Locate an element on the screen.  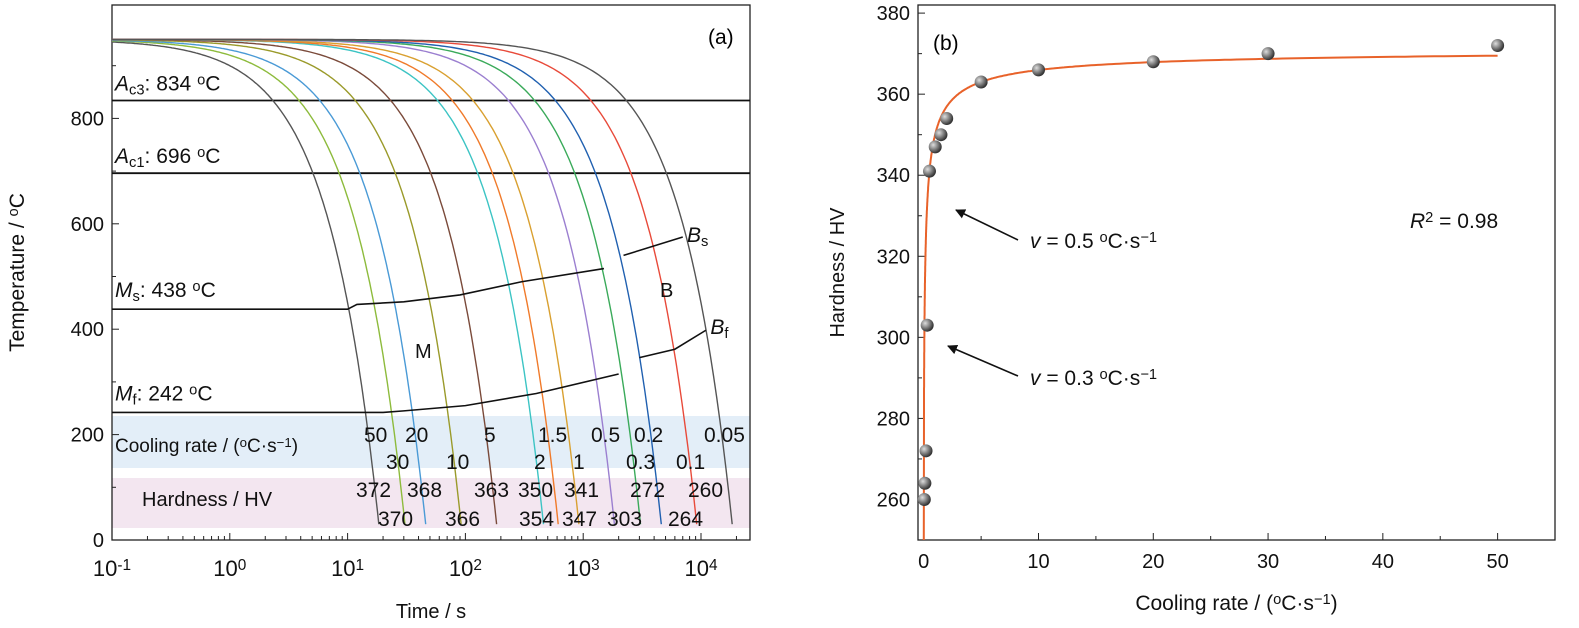
text-part: = 0.3 is located at coordinates (1070, 378).